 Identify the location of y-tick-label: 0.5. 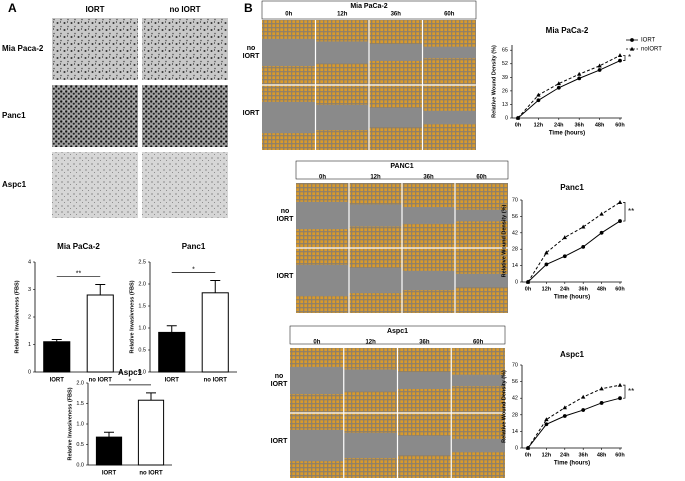
(80, 445).